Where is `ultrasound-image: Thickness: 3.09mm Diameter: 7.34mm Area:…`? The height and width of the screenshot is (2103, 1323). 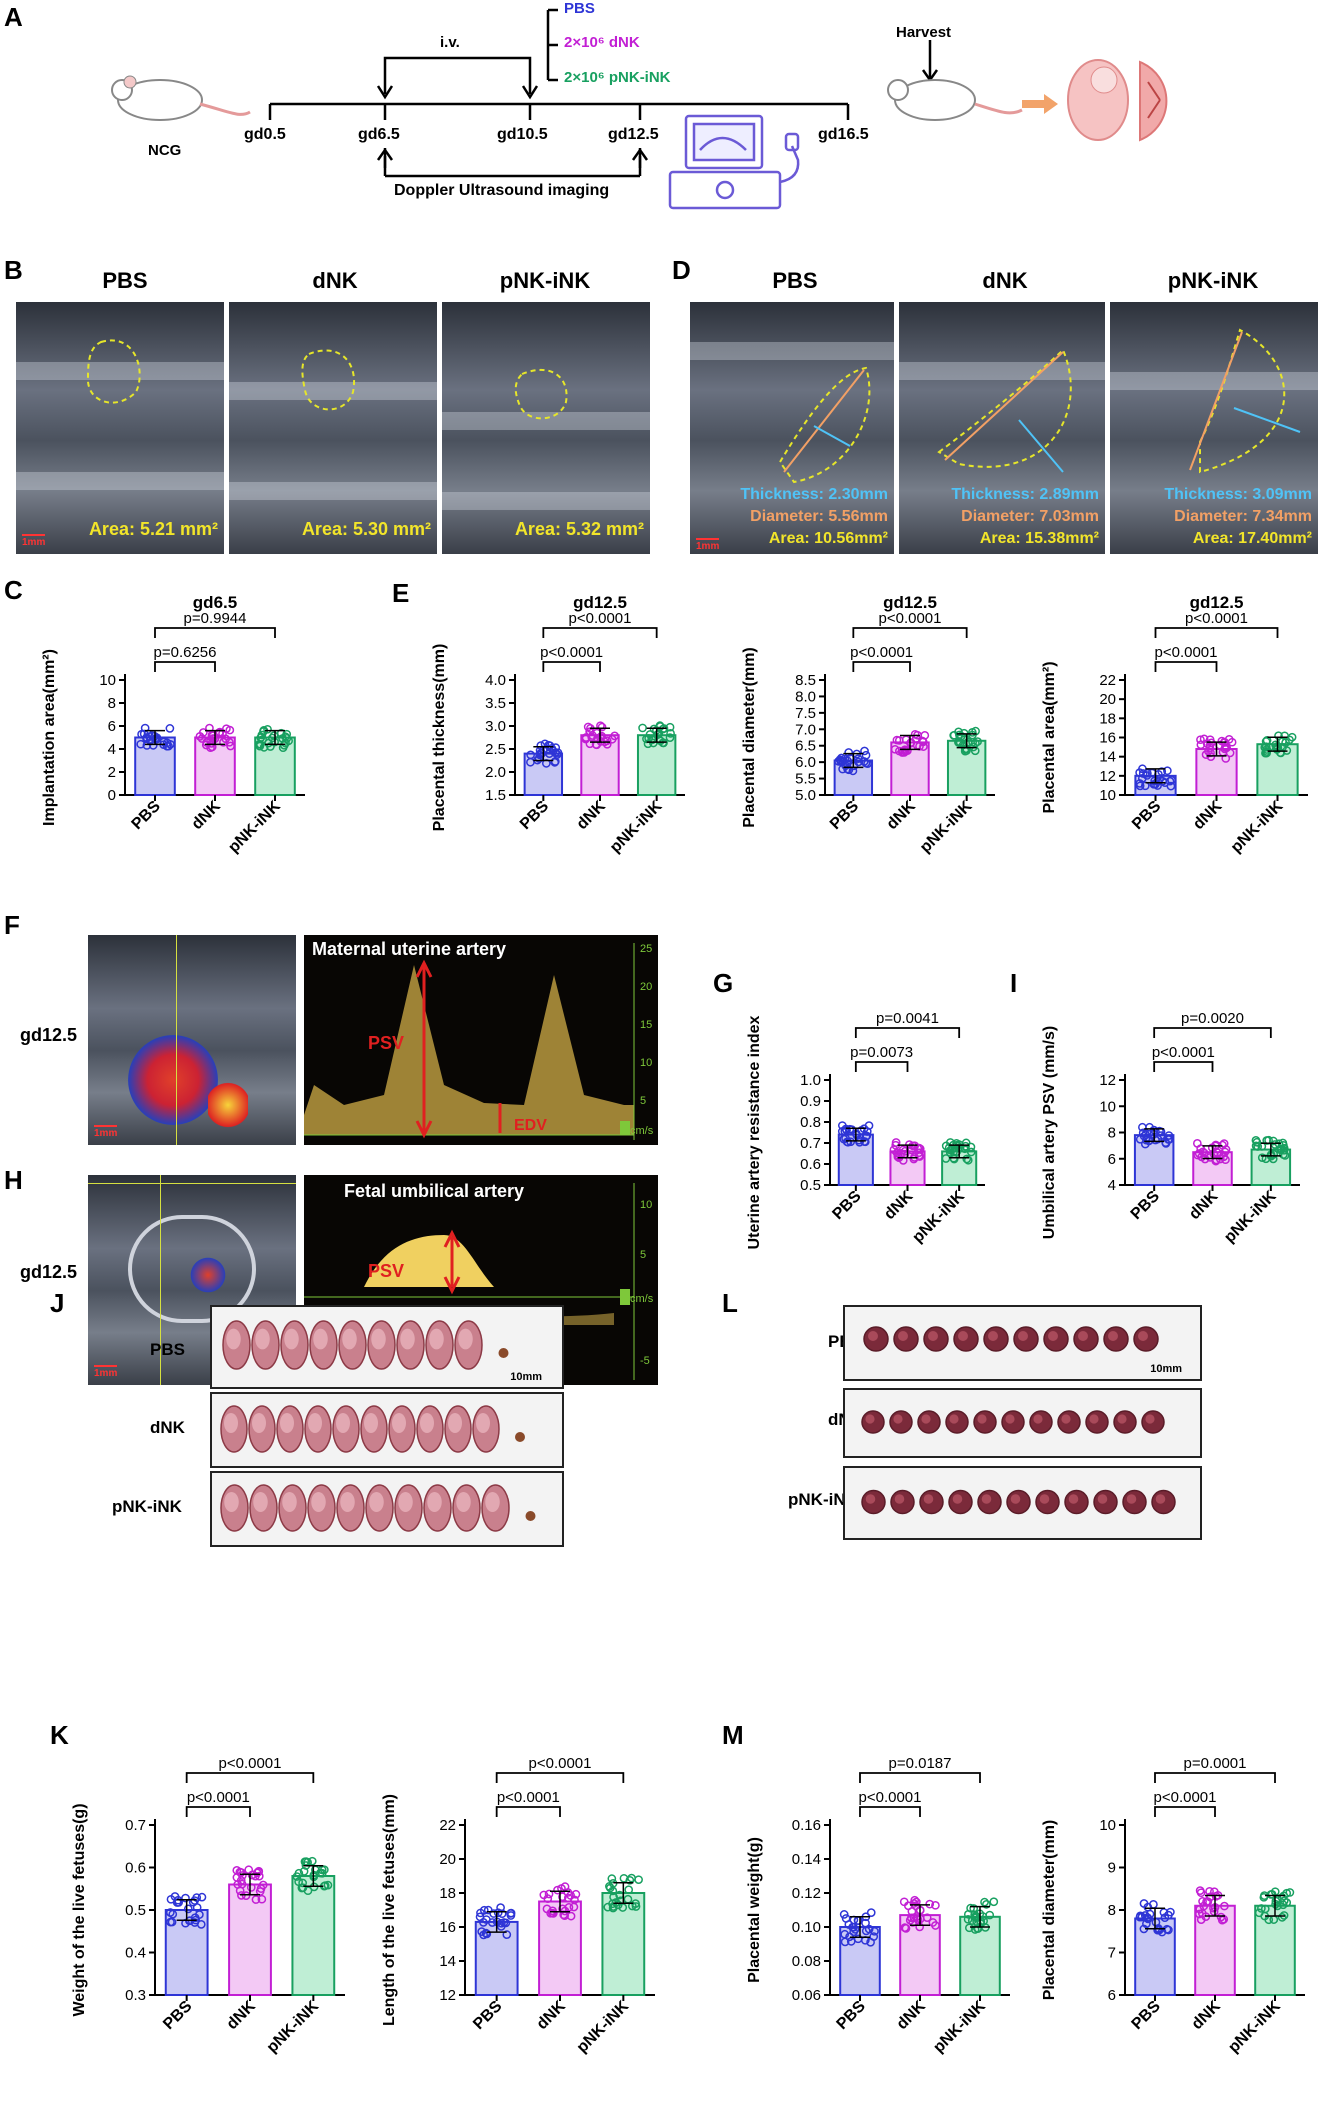
ultrasound-image: Thickness: 3.09mm Diameter: 7.34mm Area:… is located at coordinates (1214, 428).